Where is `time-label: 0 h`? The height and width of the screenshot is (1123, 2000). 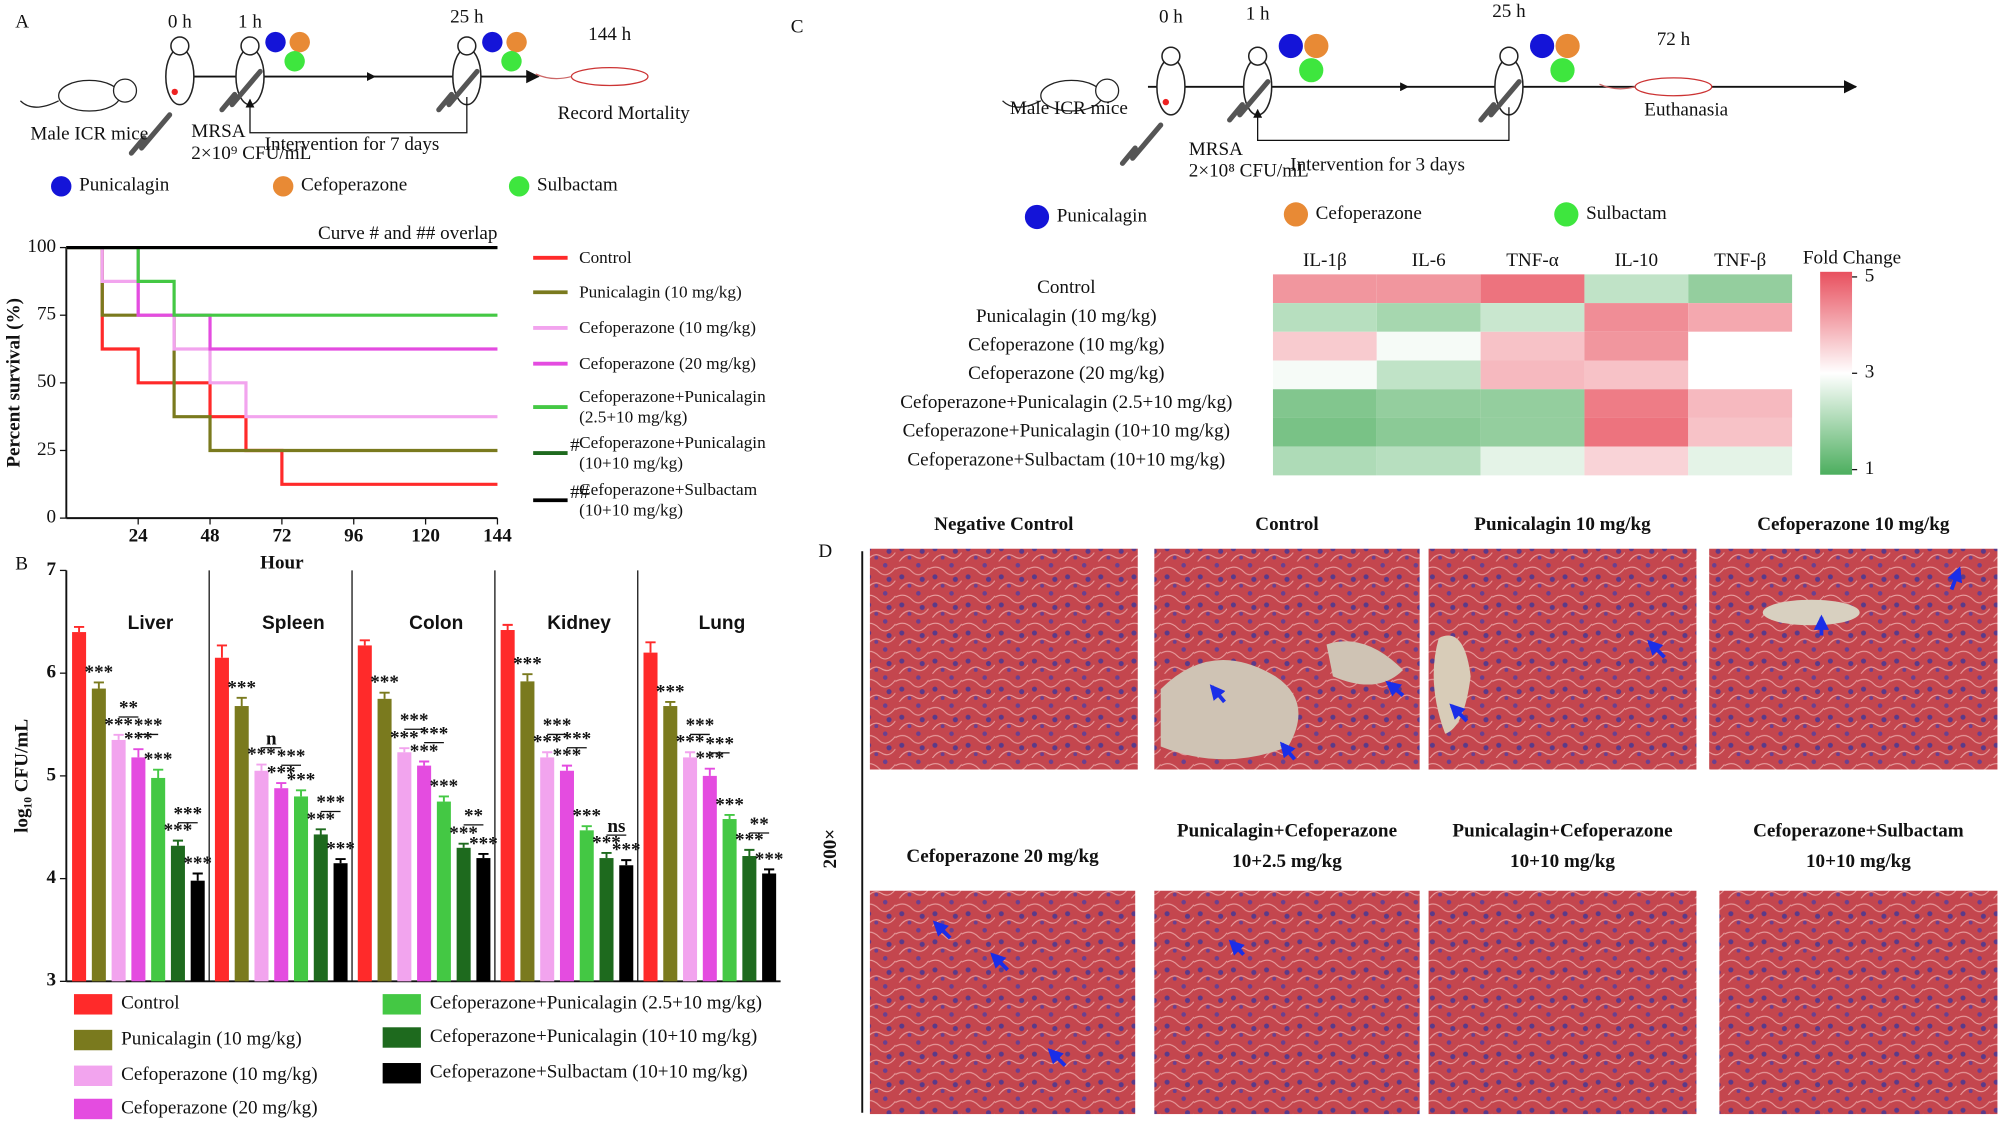 time-label: 0 h is located at coordinates (180, 21).